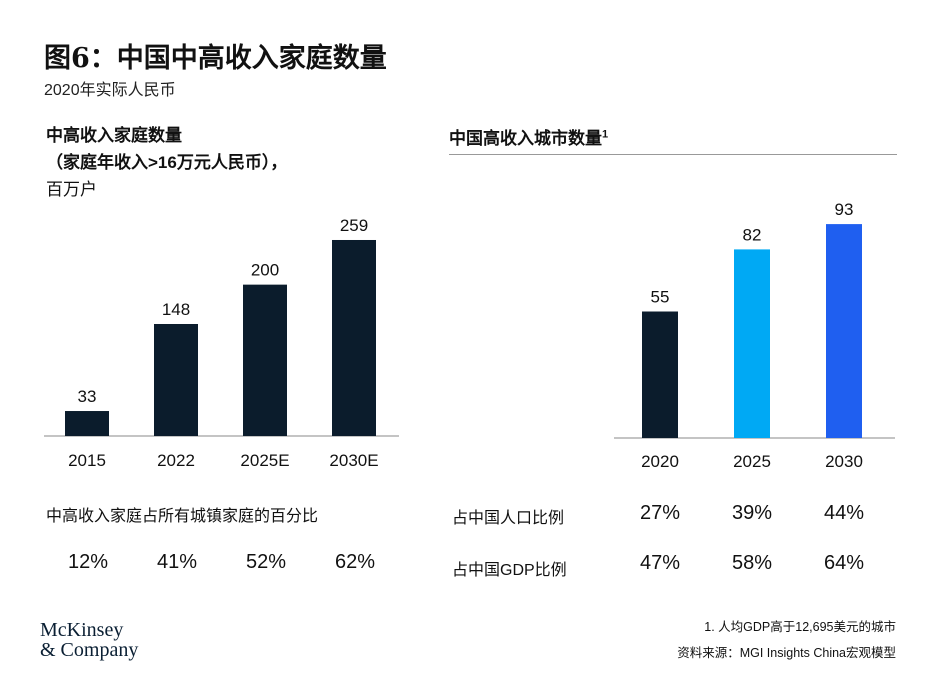 The width and height of the screenshot is (940, 699). I want to click on left-chart-heading: 中高收入家庭数量 （家庭年收入>16万元人民币）， 百万户, so click(166, 162).